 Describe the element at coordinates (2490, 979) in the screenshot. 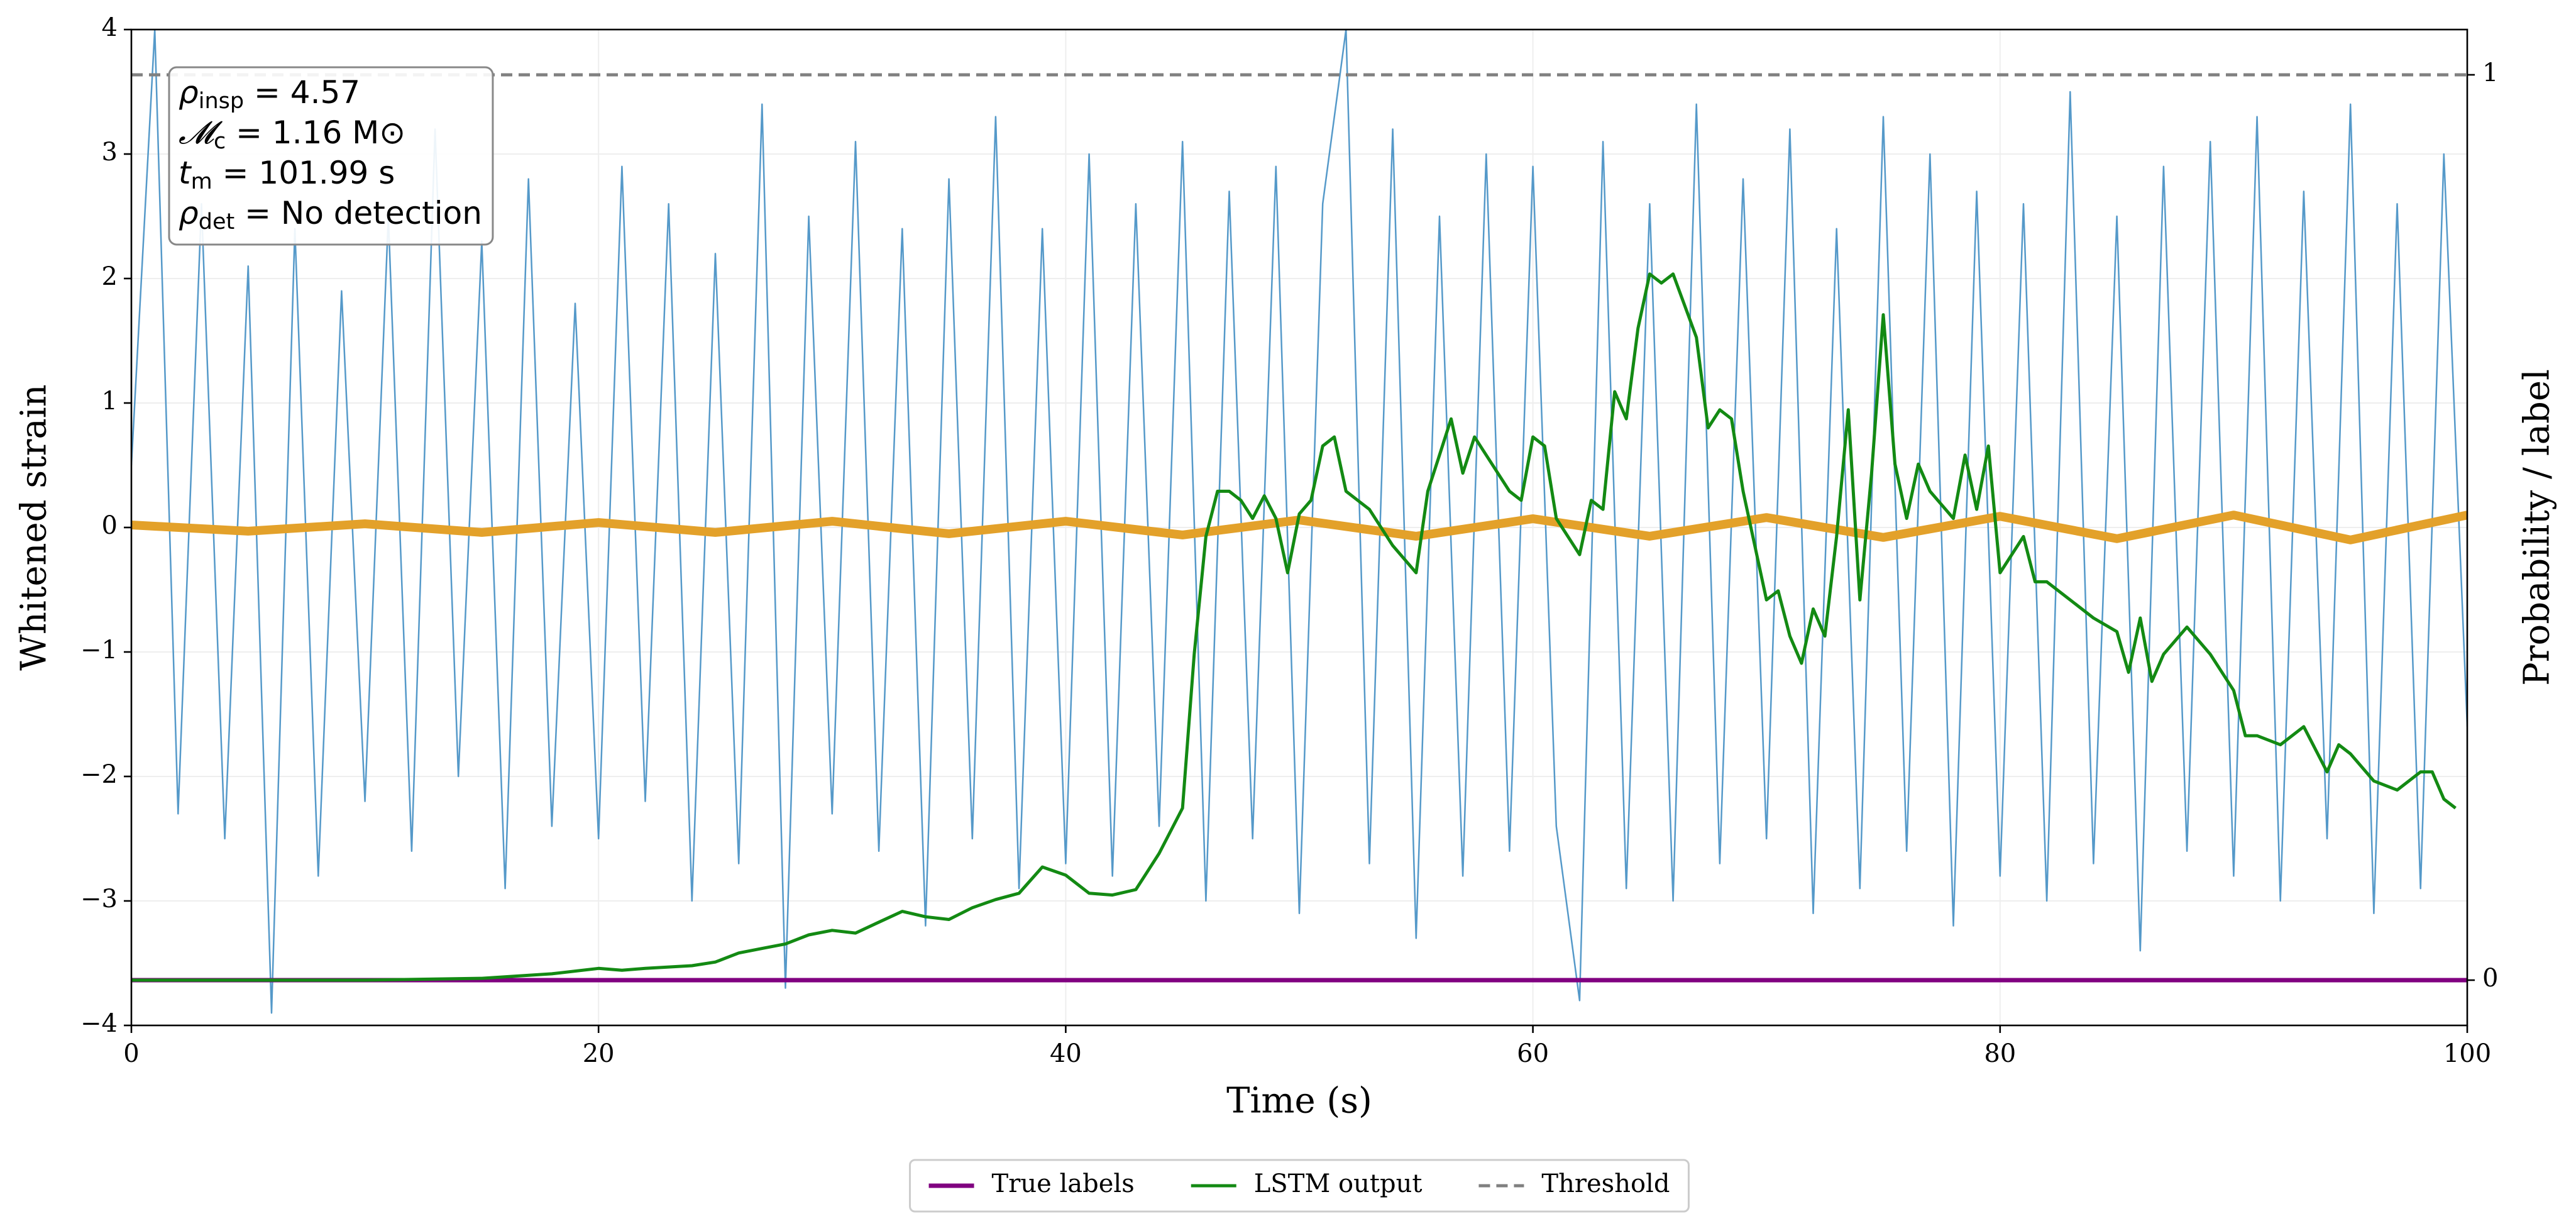

I see `y2-tick-label: 0` at that location.